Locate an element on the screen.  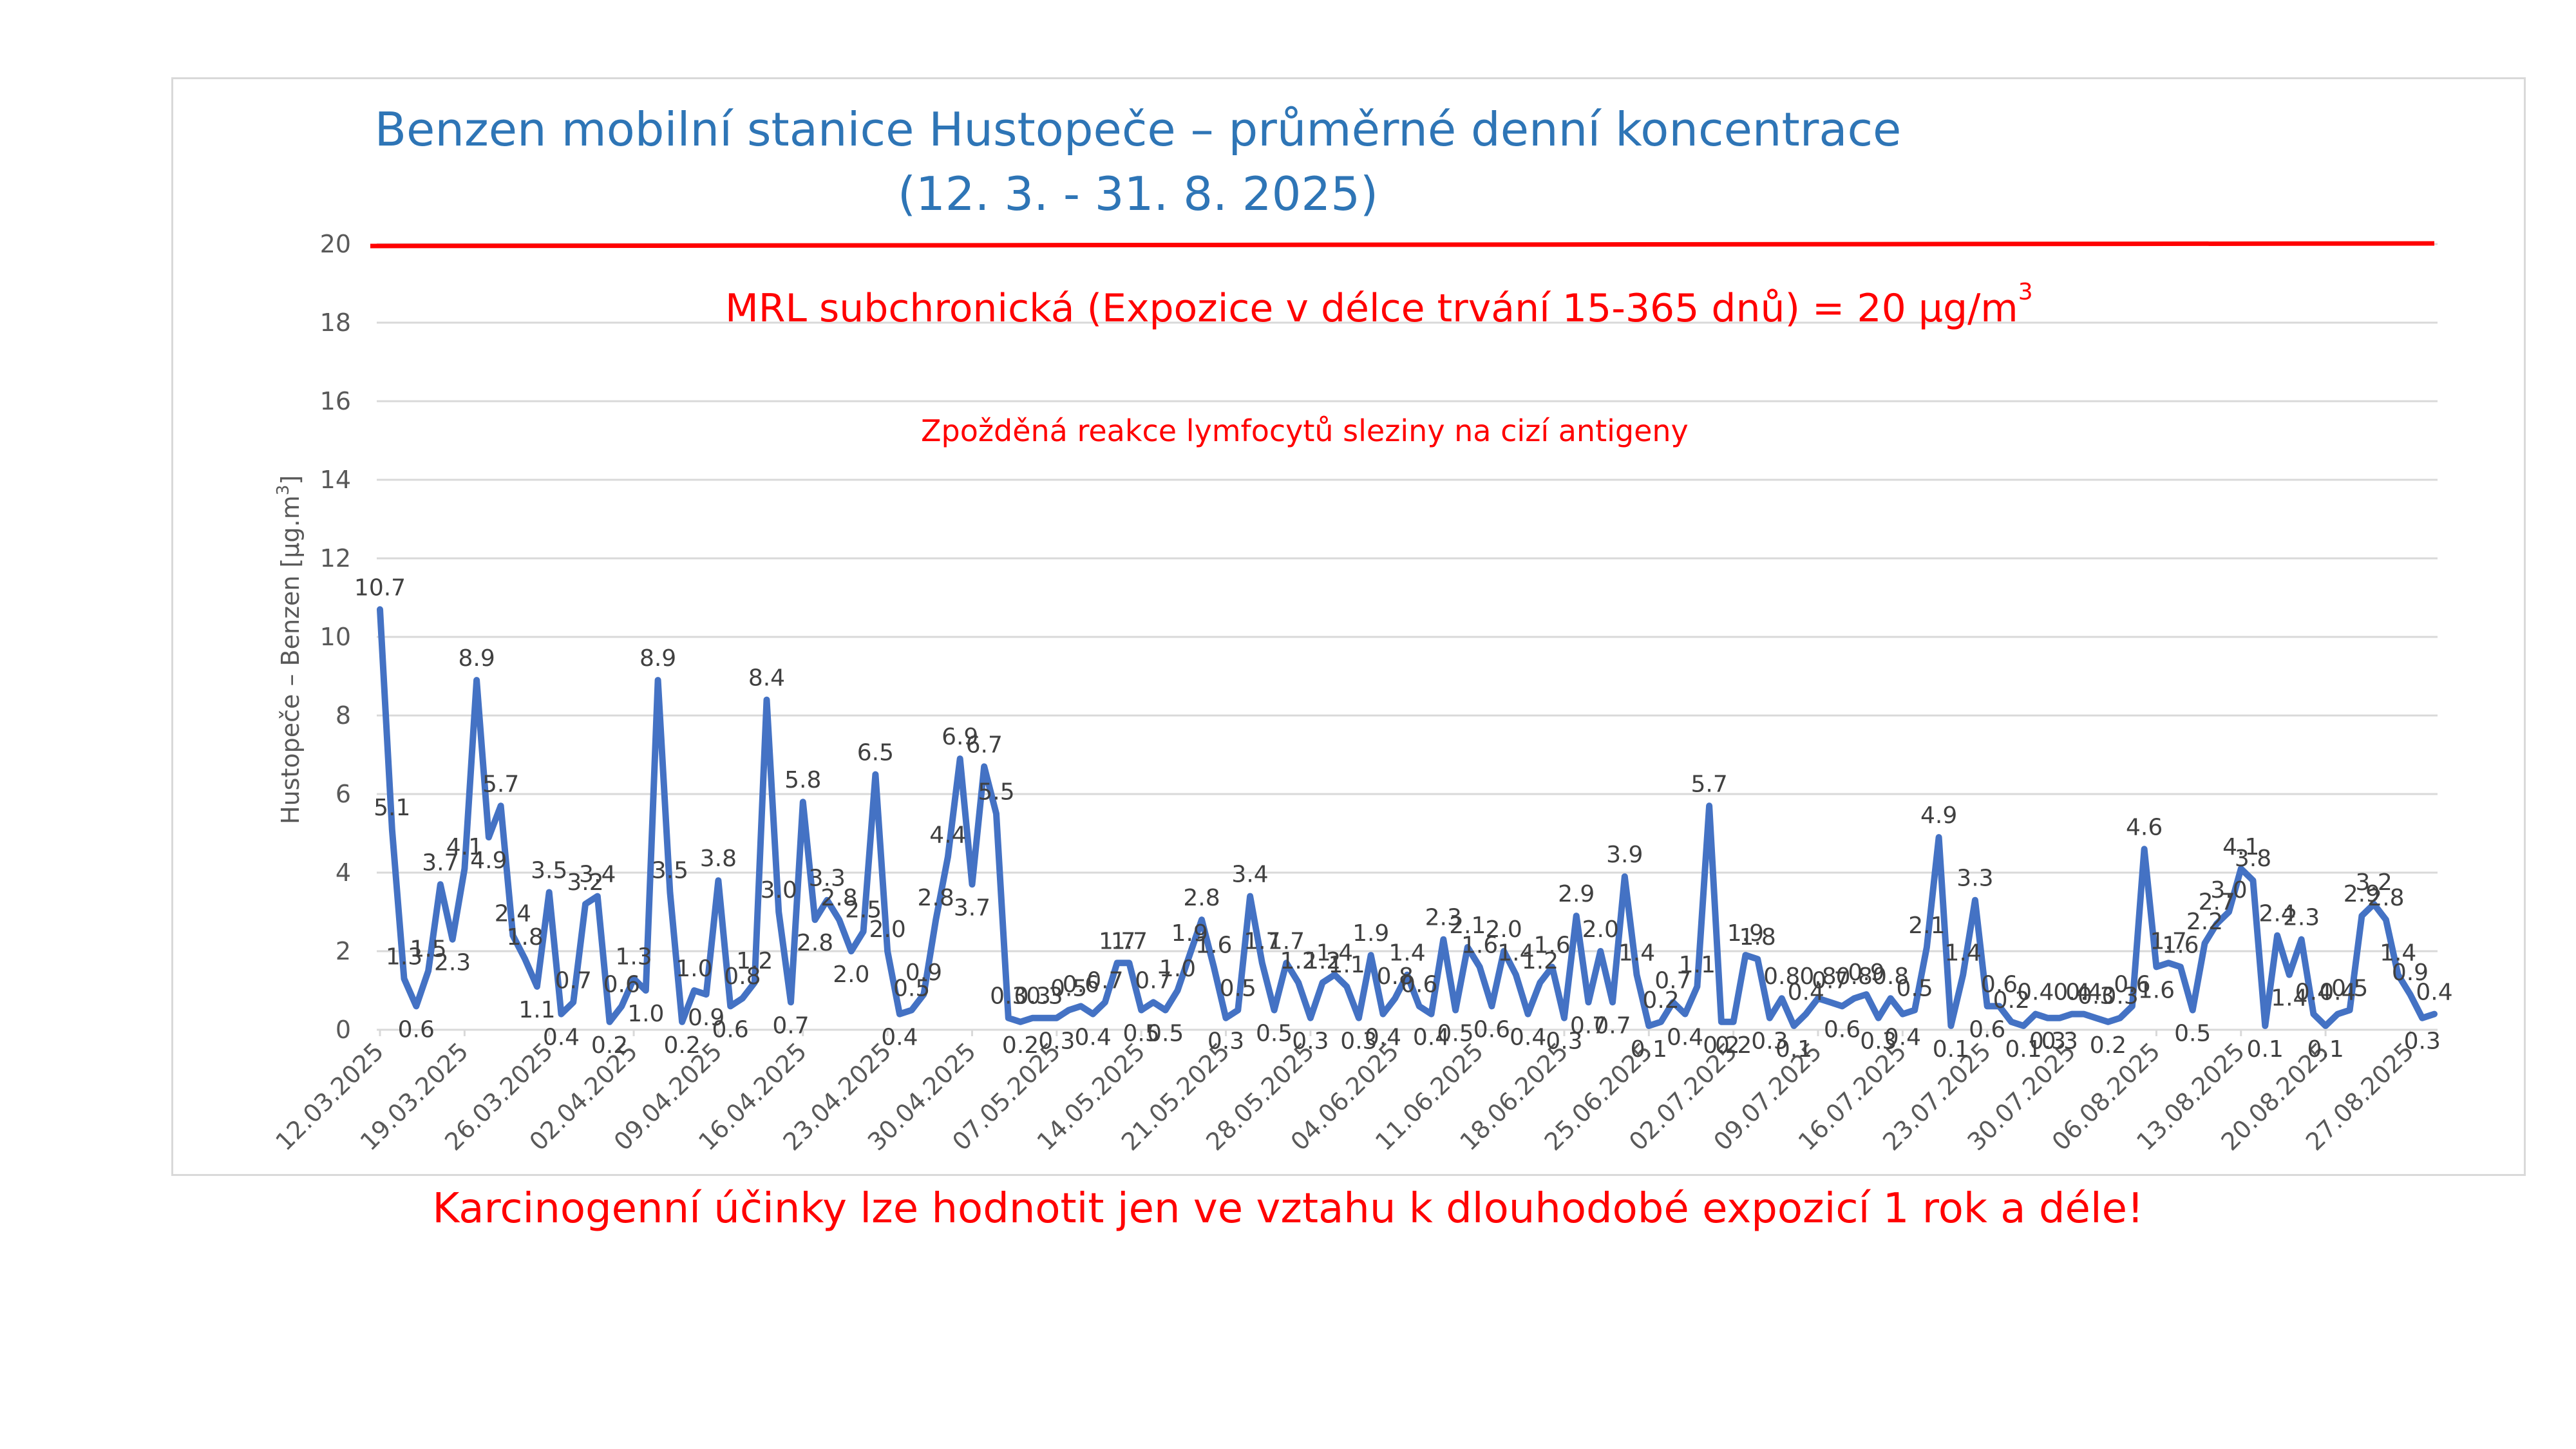
data-label: 2.5 is located at coordinates (863, 910).